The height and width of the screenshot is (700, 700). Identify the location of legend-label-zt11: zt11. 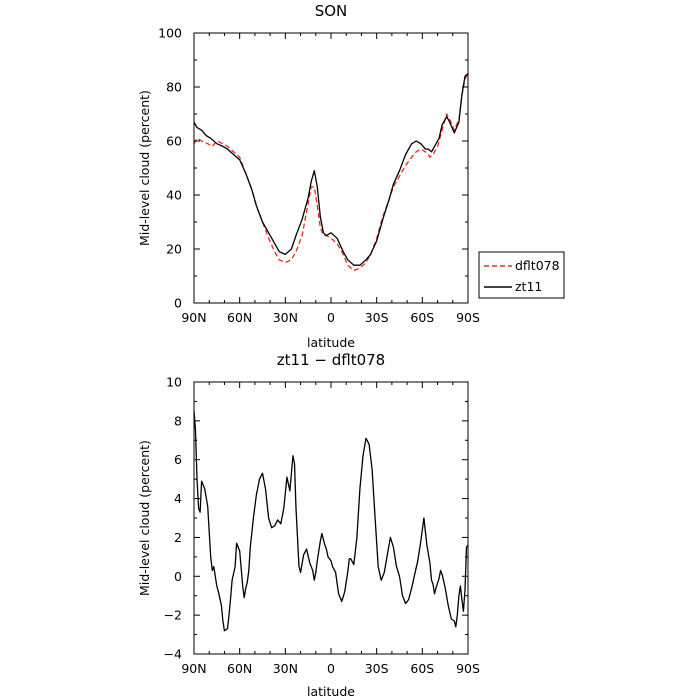
(528, 286).